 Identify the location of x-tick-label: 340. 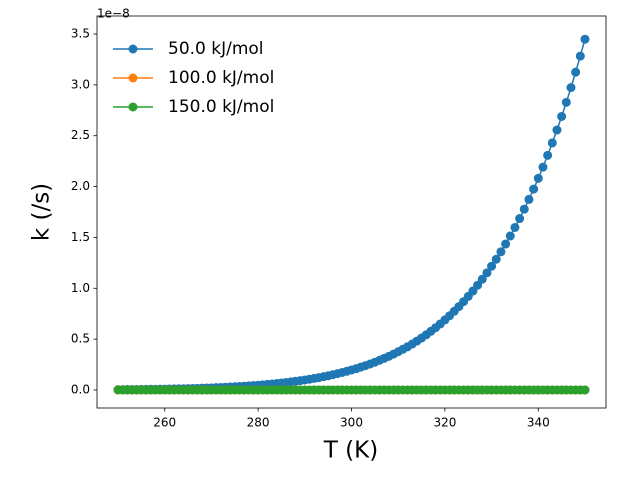
(538, 423).